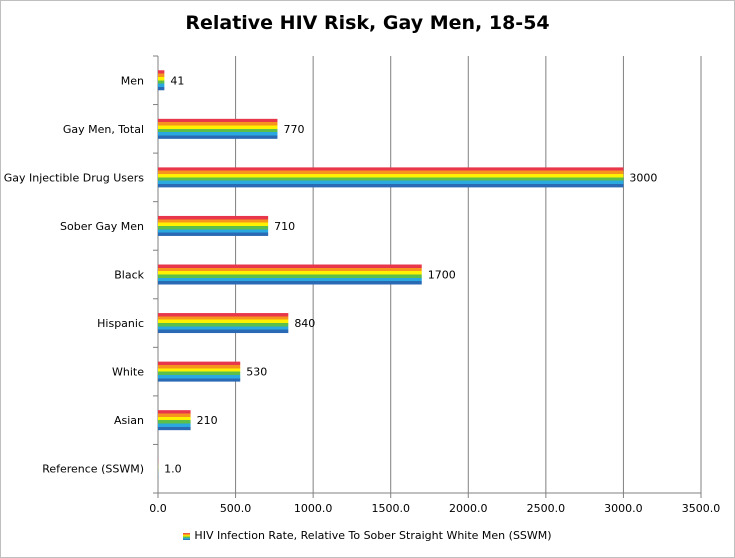 The image size is (735, 558). What do you see at coordinates (128, 372) in the screenshot?
I see `category-label: White` at bounding box center [128, 372].